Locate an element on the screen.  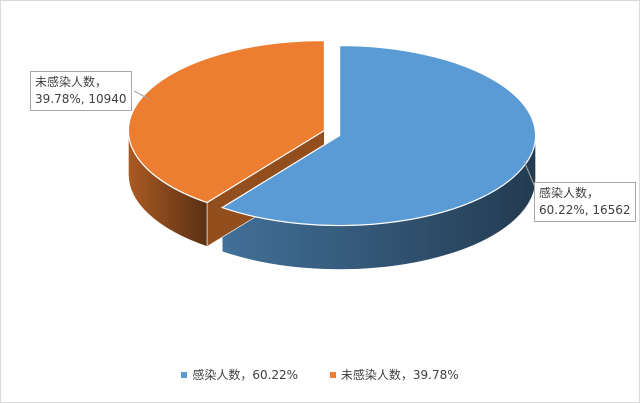
legend-item-infected: 感染人数，60.22% is located at coordinates (239, 374).